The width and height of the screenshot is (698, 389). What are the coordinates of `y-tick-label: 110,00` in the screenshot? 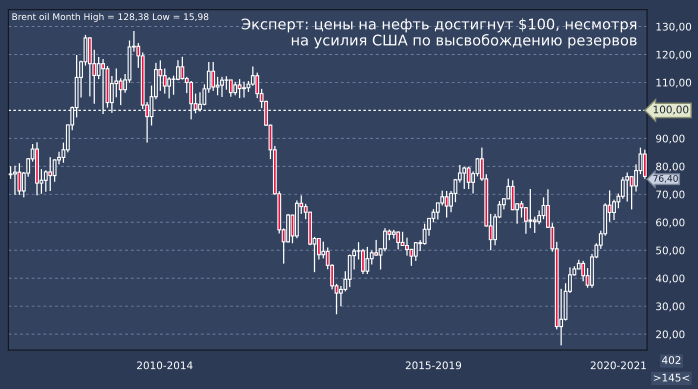 It's located at (674, 83).